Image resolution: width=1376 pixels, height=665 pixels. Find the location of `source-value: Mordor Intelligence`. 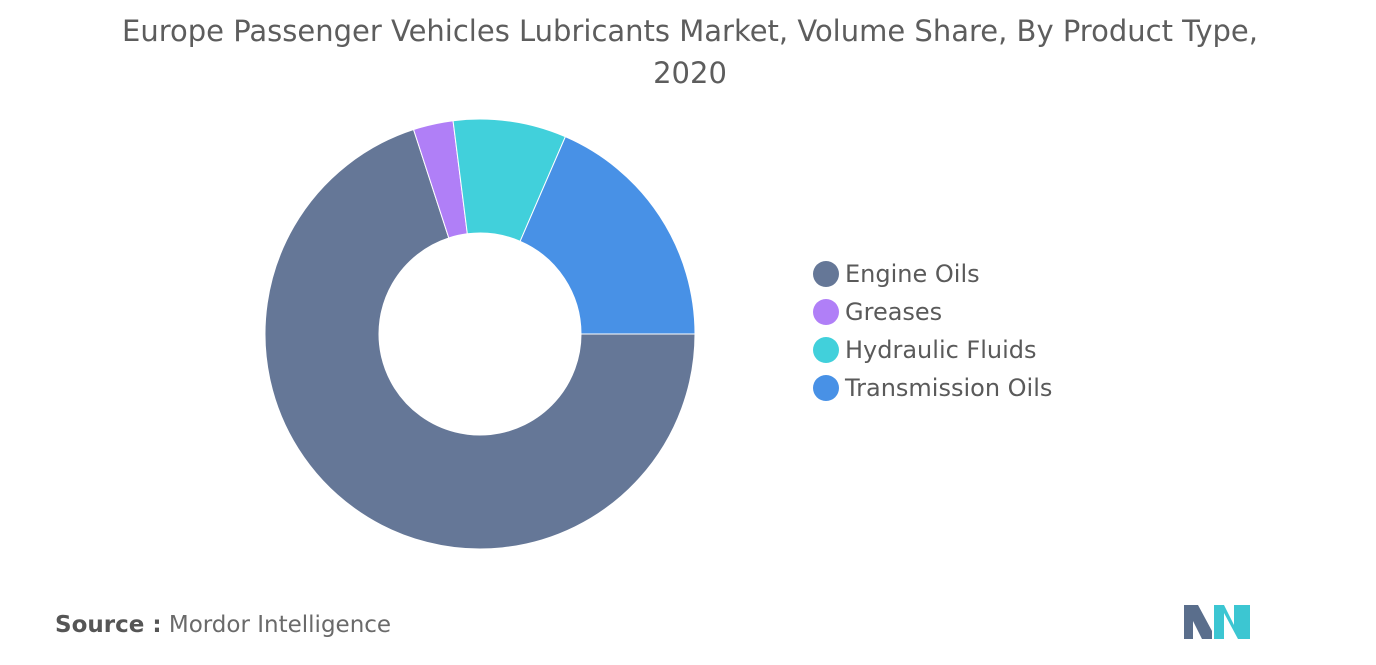

source-value: Mordor Intelligence is located at coordinates (280, 625).